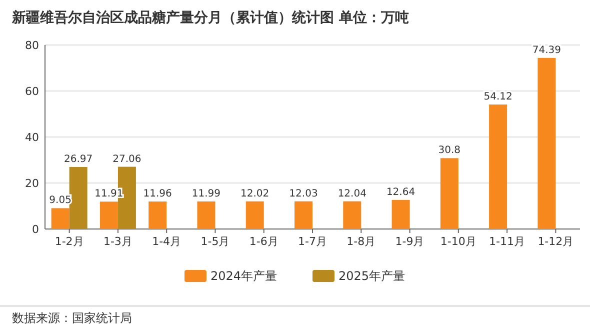 This screenshot has width=590, height=330. What do you see at coordinates (78, 159) in the screenshot?
I see `data-label: 26.97` at bounding box center [78, 159].